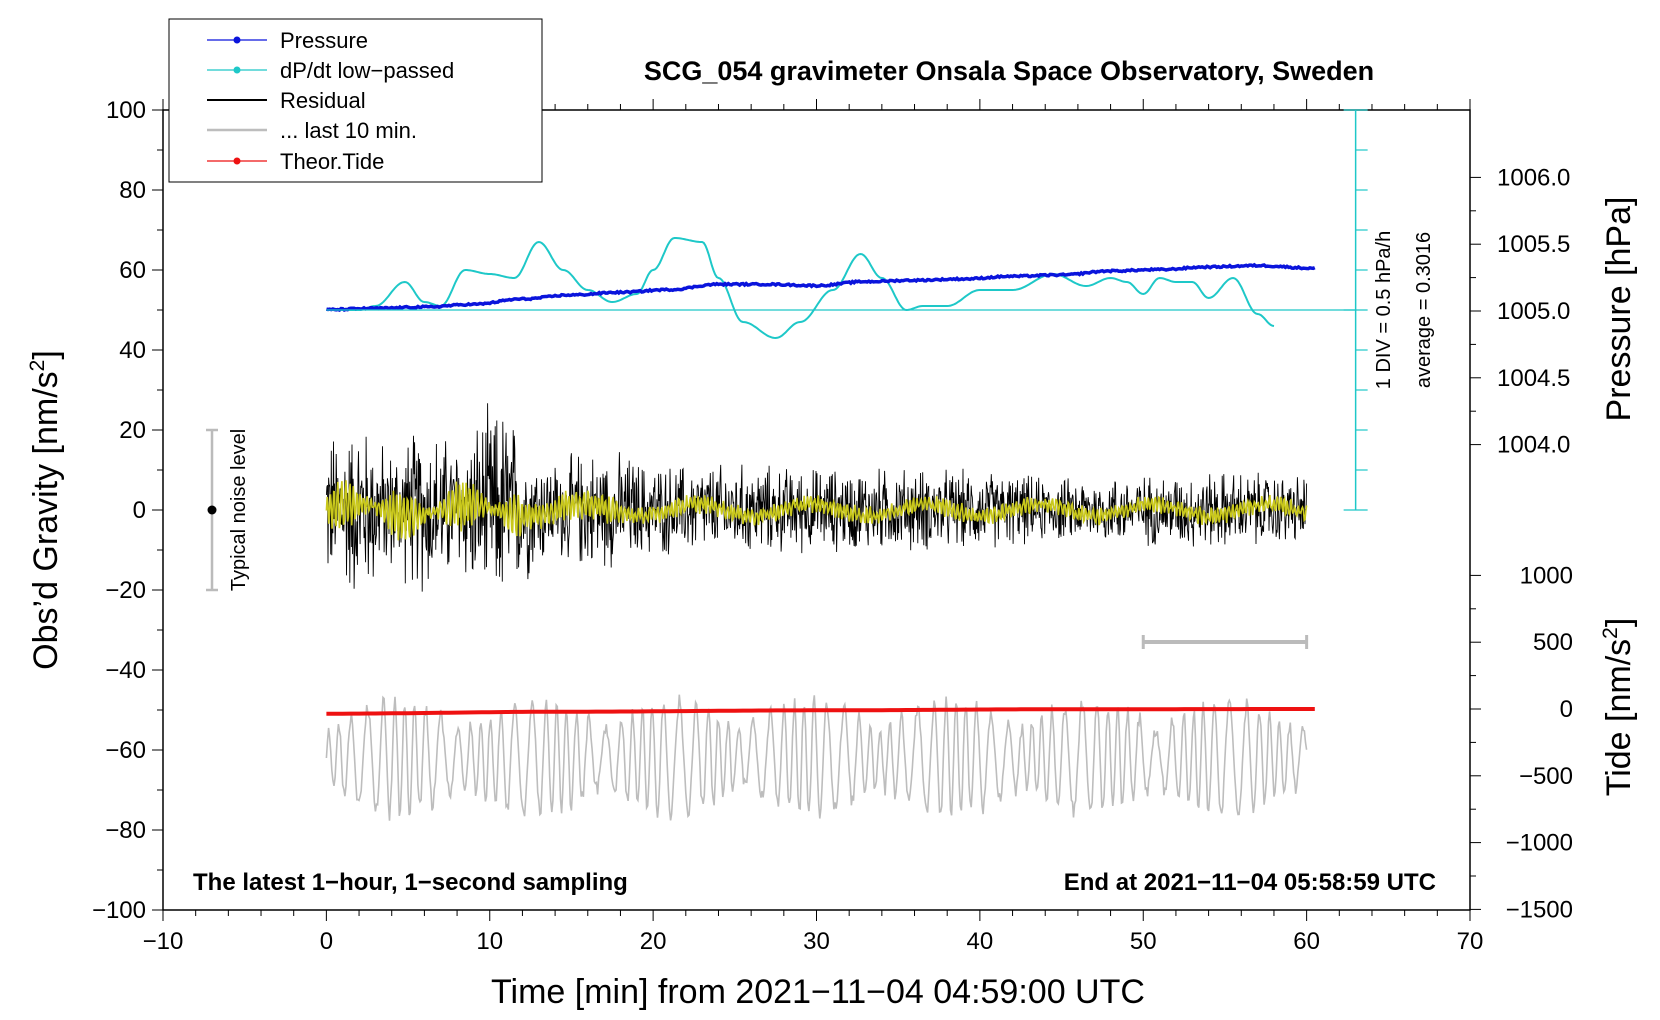 The image size is (1660, 1020). I want to click on y-tick-label: −60, so click(125, 750).